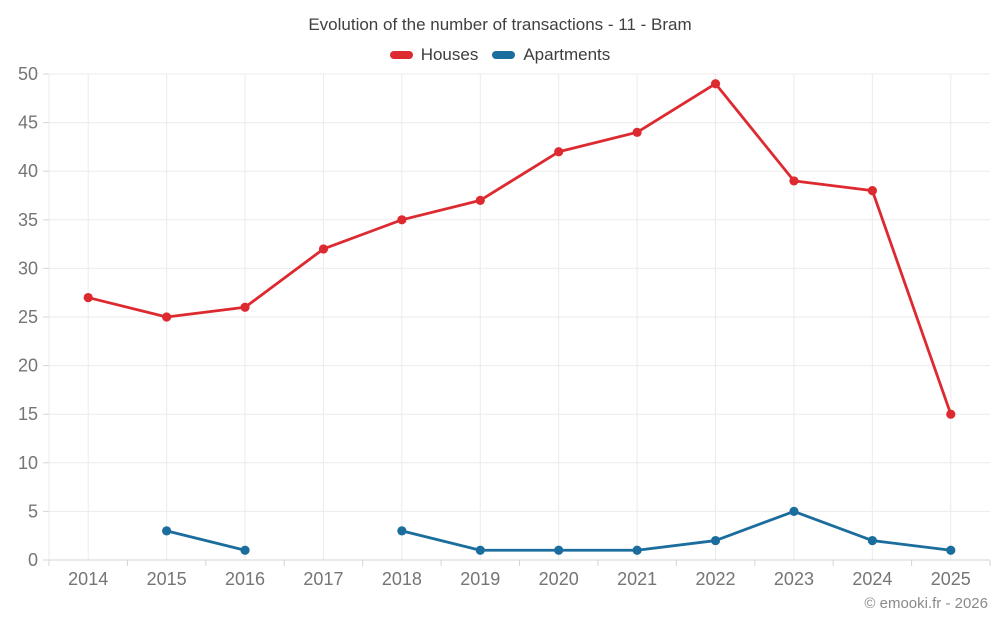  Describe the element at coordinates (794, 181) in the screenshot. I see `data-point-houses-2023` at that location.